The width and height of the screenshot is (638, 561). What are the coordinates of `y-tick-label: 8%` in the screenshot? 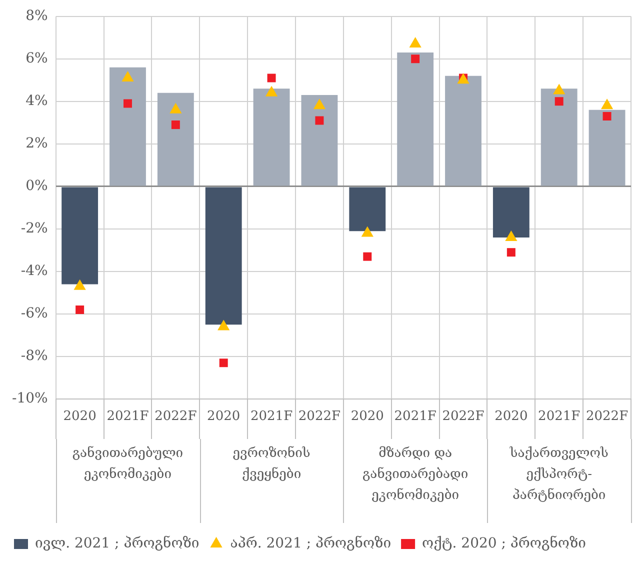 It's located at (37, 16).